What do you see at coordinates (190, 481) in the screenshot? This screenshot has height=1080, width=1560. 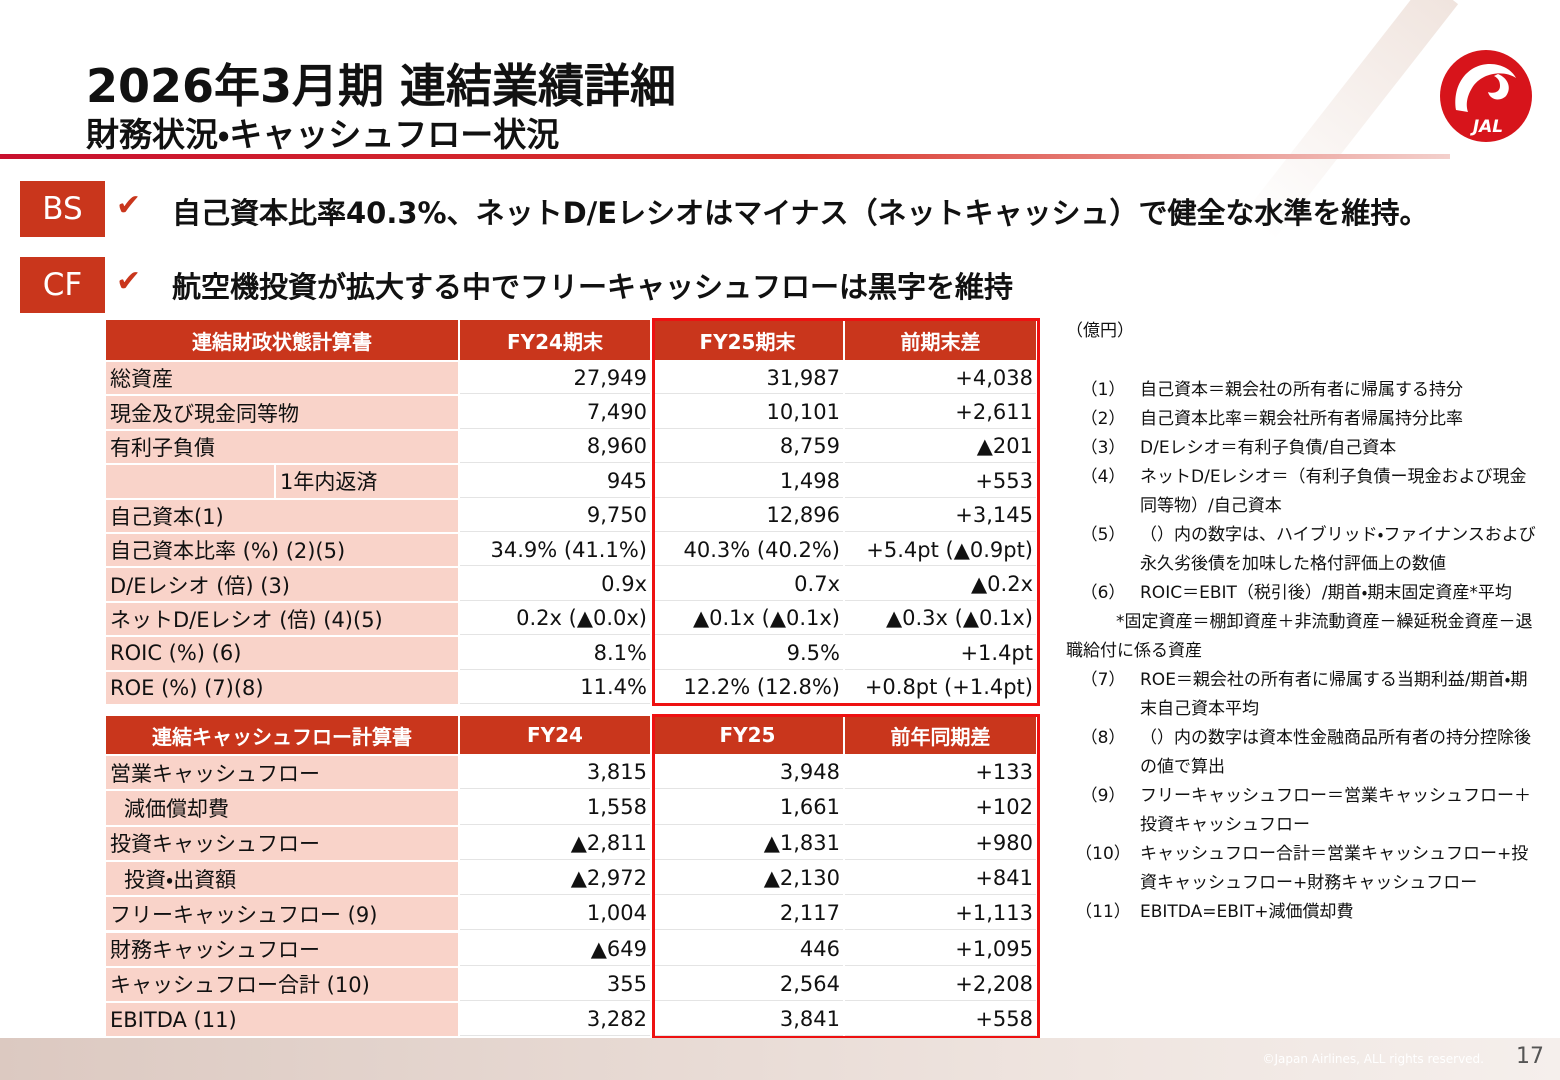 I see `label-cell` at bounding box center [190, 481].